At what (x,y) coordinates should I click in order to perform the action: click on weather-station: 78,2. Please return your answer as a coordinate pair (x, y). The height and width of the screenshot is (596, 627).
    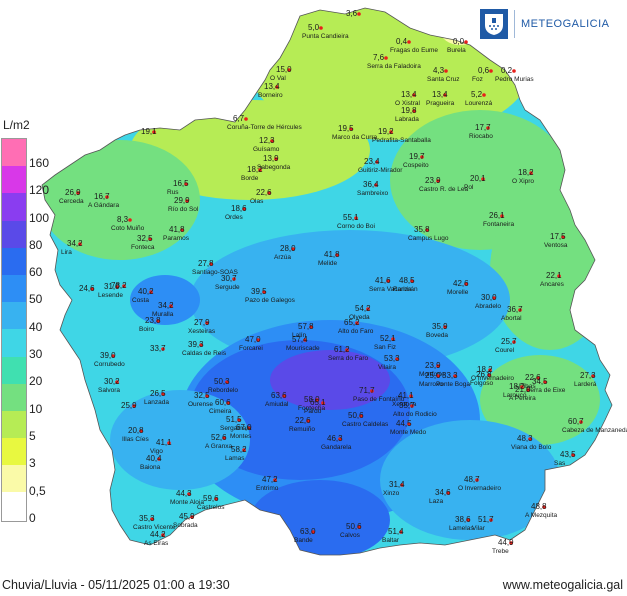
    Looking at the image, I should click on (119, 285).